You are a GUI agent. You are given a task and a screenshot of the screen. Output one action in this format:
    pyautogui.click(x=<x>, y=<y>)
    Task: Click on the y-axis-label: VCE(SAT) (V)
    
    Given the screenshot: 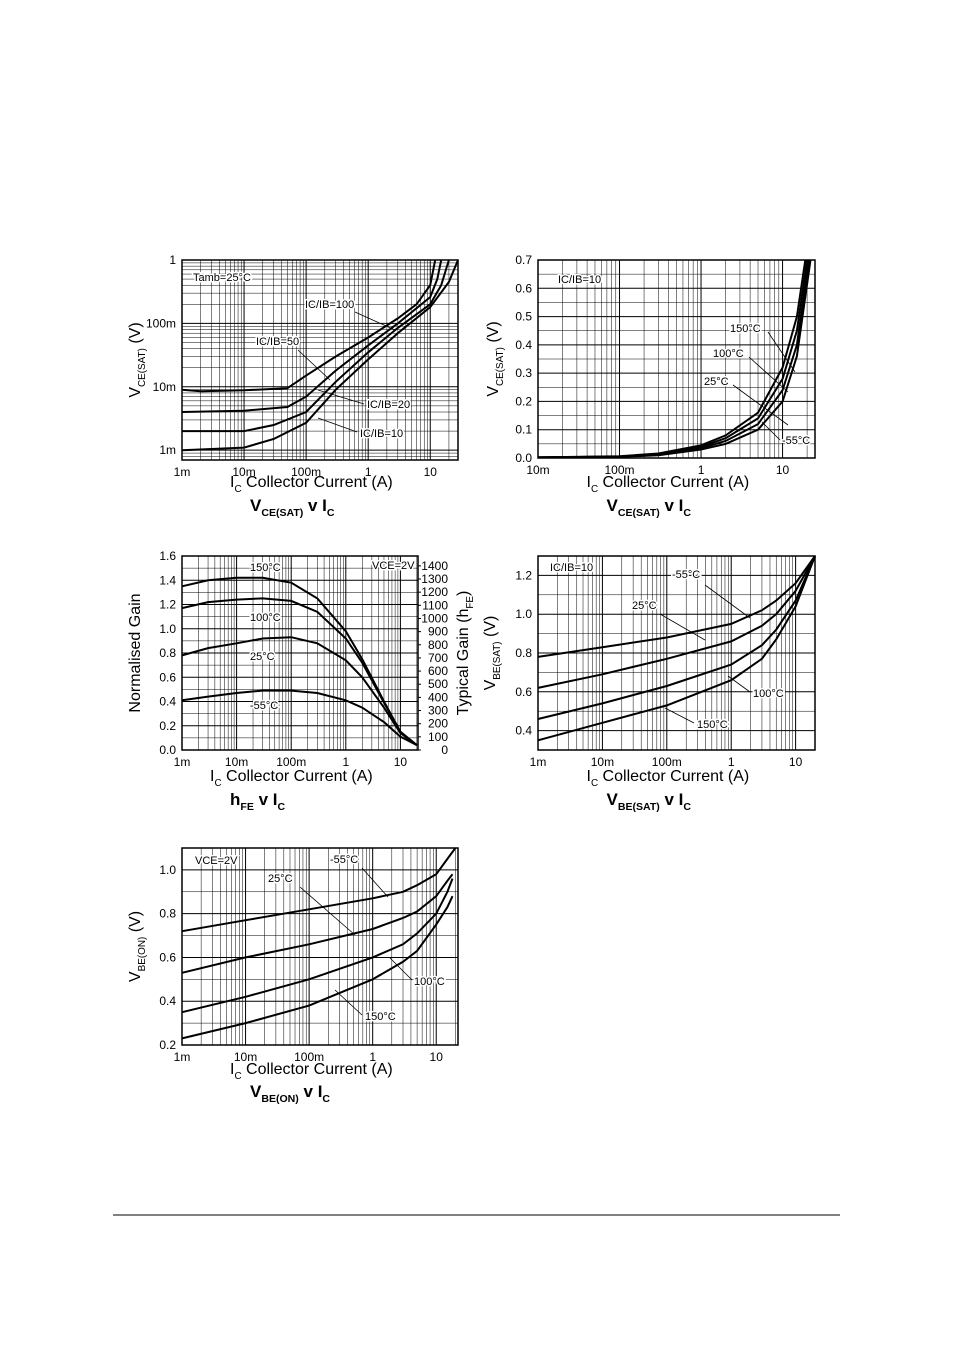 What is the action you would take?
    pyautogui.click(x=137, y=359)
    